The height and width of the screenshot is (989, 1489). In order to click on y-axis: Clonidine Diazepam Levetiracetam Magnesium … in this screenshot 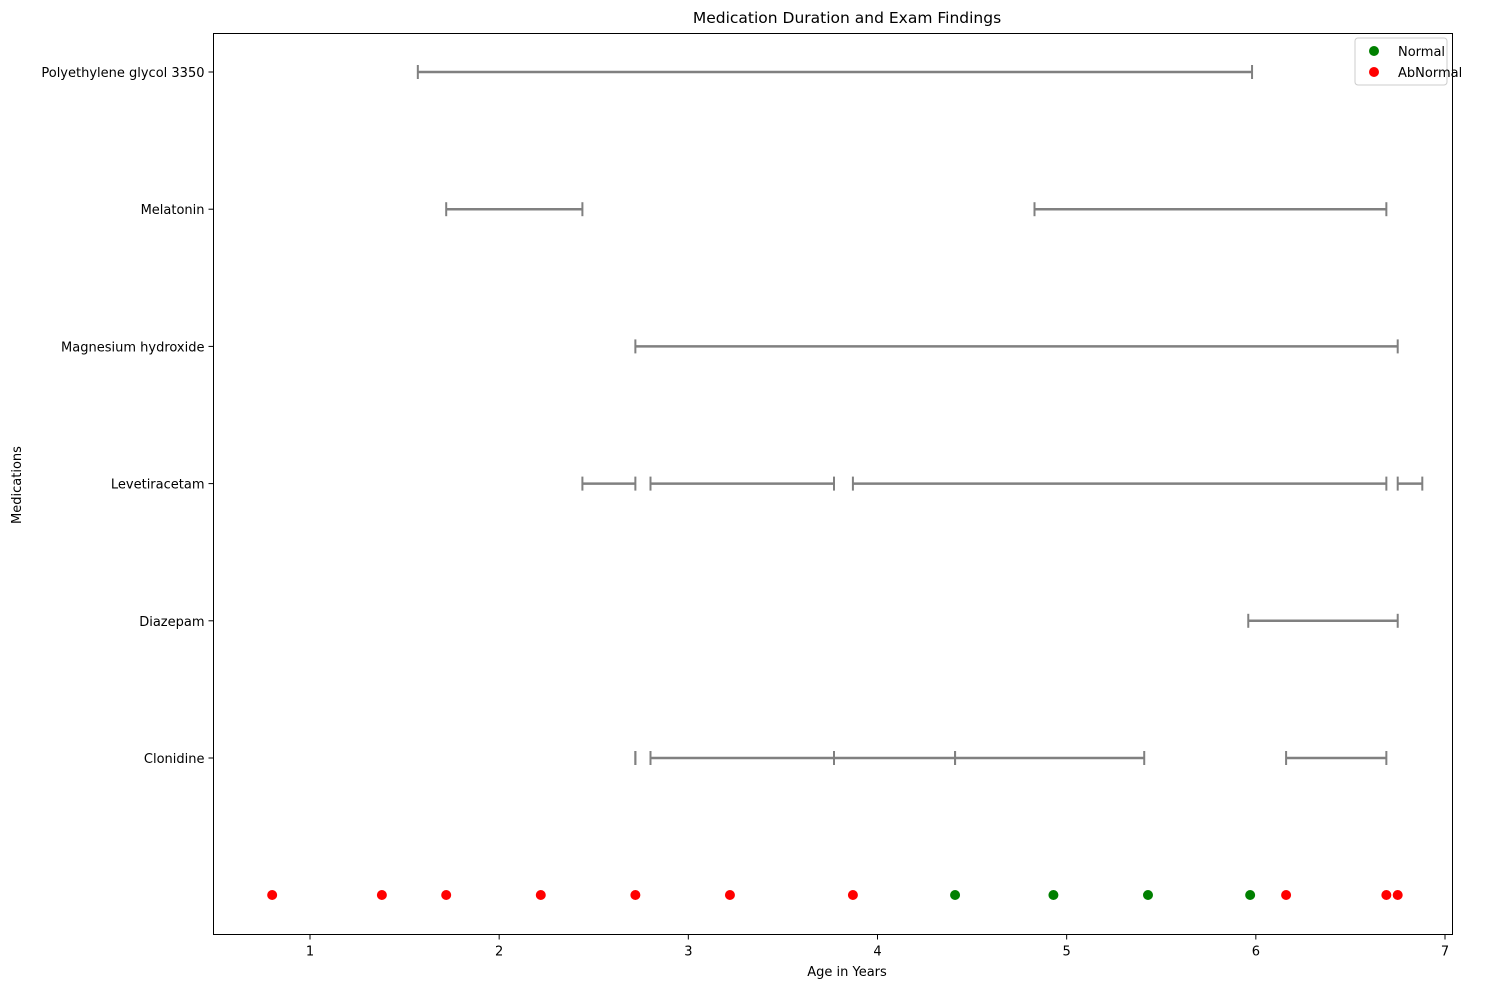, I will do `click(127, 416)`.